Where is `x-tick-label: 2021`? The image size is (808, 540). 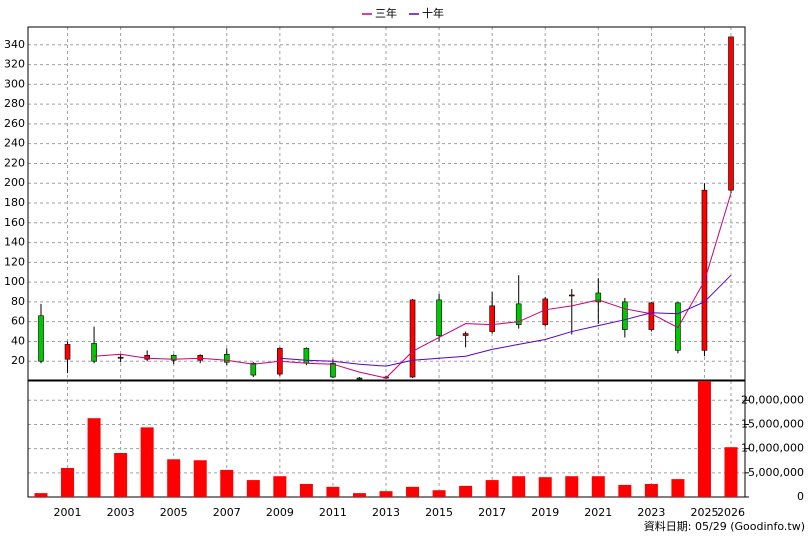 x-tick-label: 2021 is located at coordinates (598, 512).